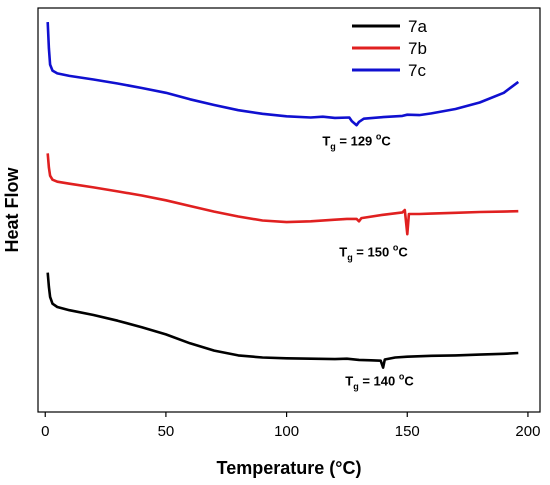 Image resolution: width=550 pixels, height=485 pixels. I want to click on tg-annotation: Tg = 140 oC, so click(379, 382).